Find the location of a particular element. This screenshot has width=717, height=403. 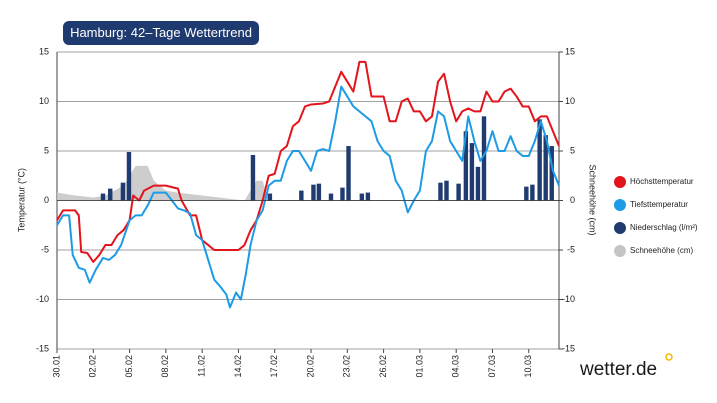

y2-axis-label: Schneehöhe (cm) is located at coordinates (593, 199).